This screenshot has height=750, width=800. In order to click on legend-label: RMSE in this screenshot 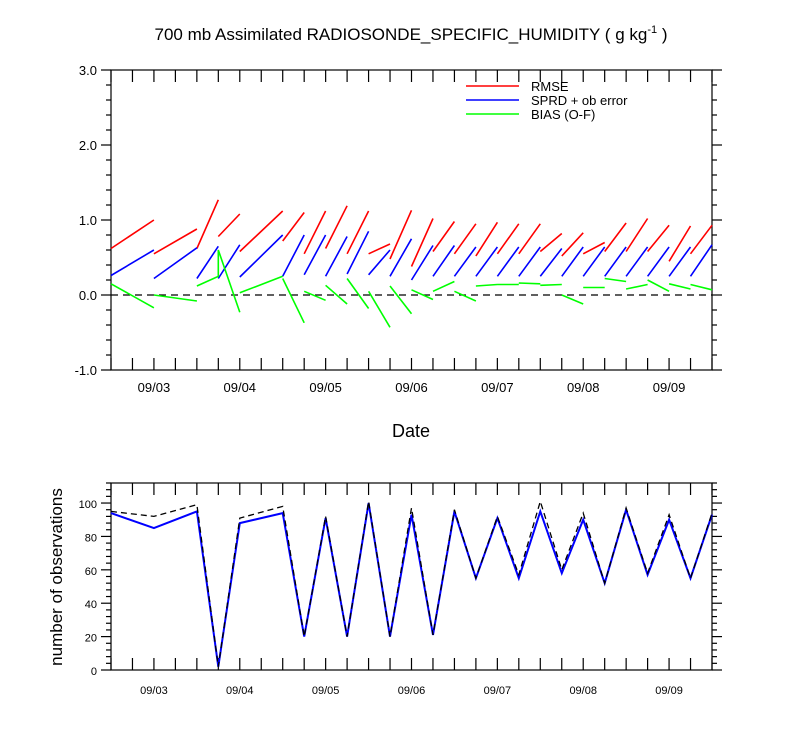, I will do `click(550, 86)`.